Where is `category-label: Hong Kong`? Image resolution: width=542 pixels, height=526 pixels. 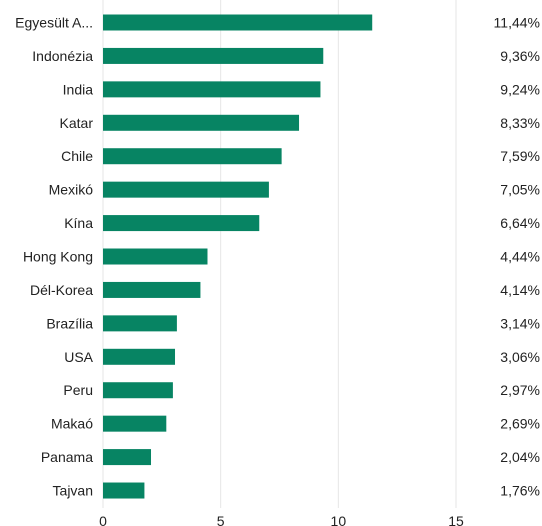
category-label: Hong Kong is located at coordinates (58, 257).